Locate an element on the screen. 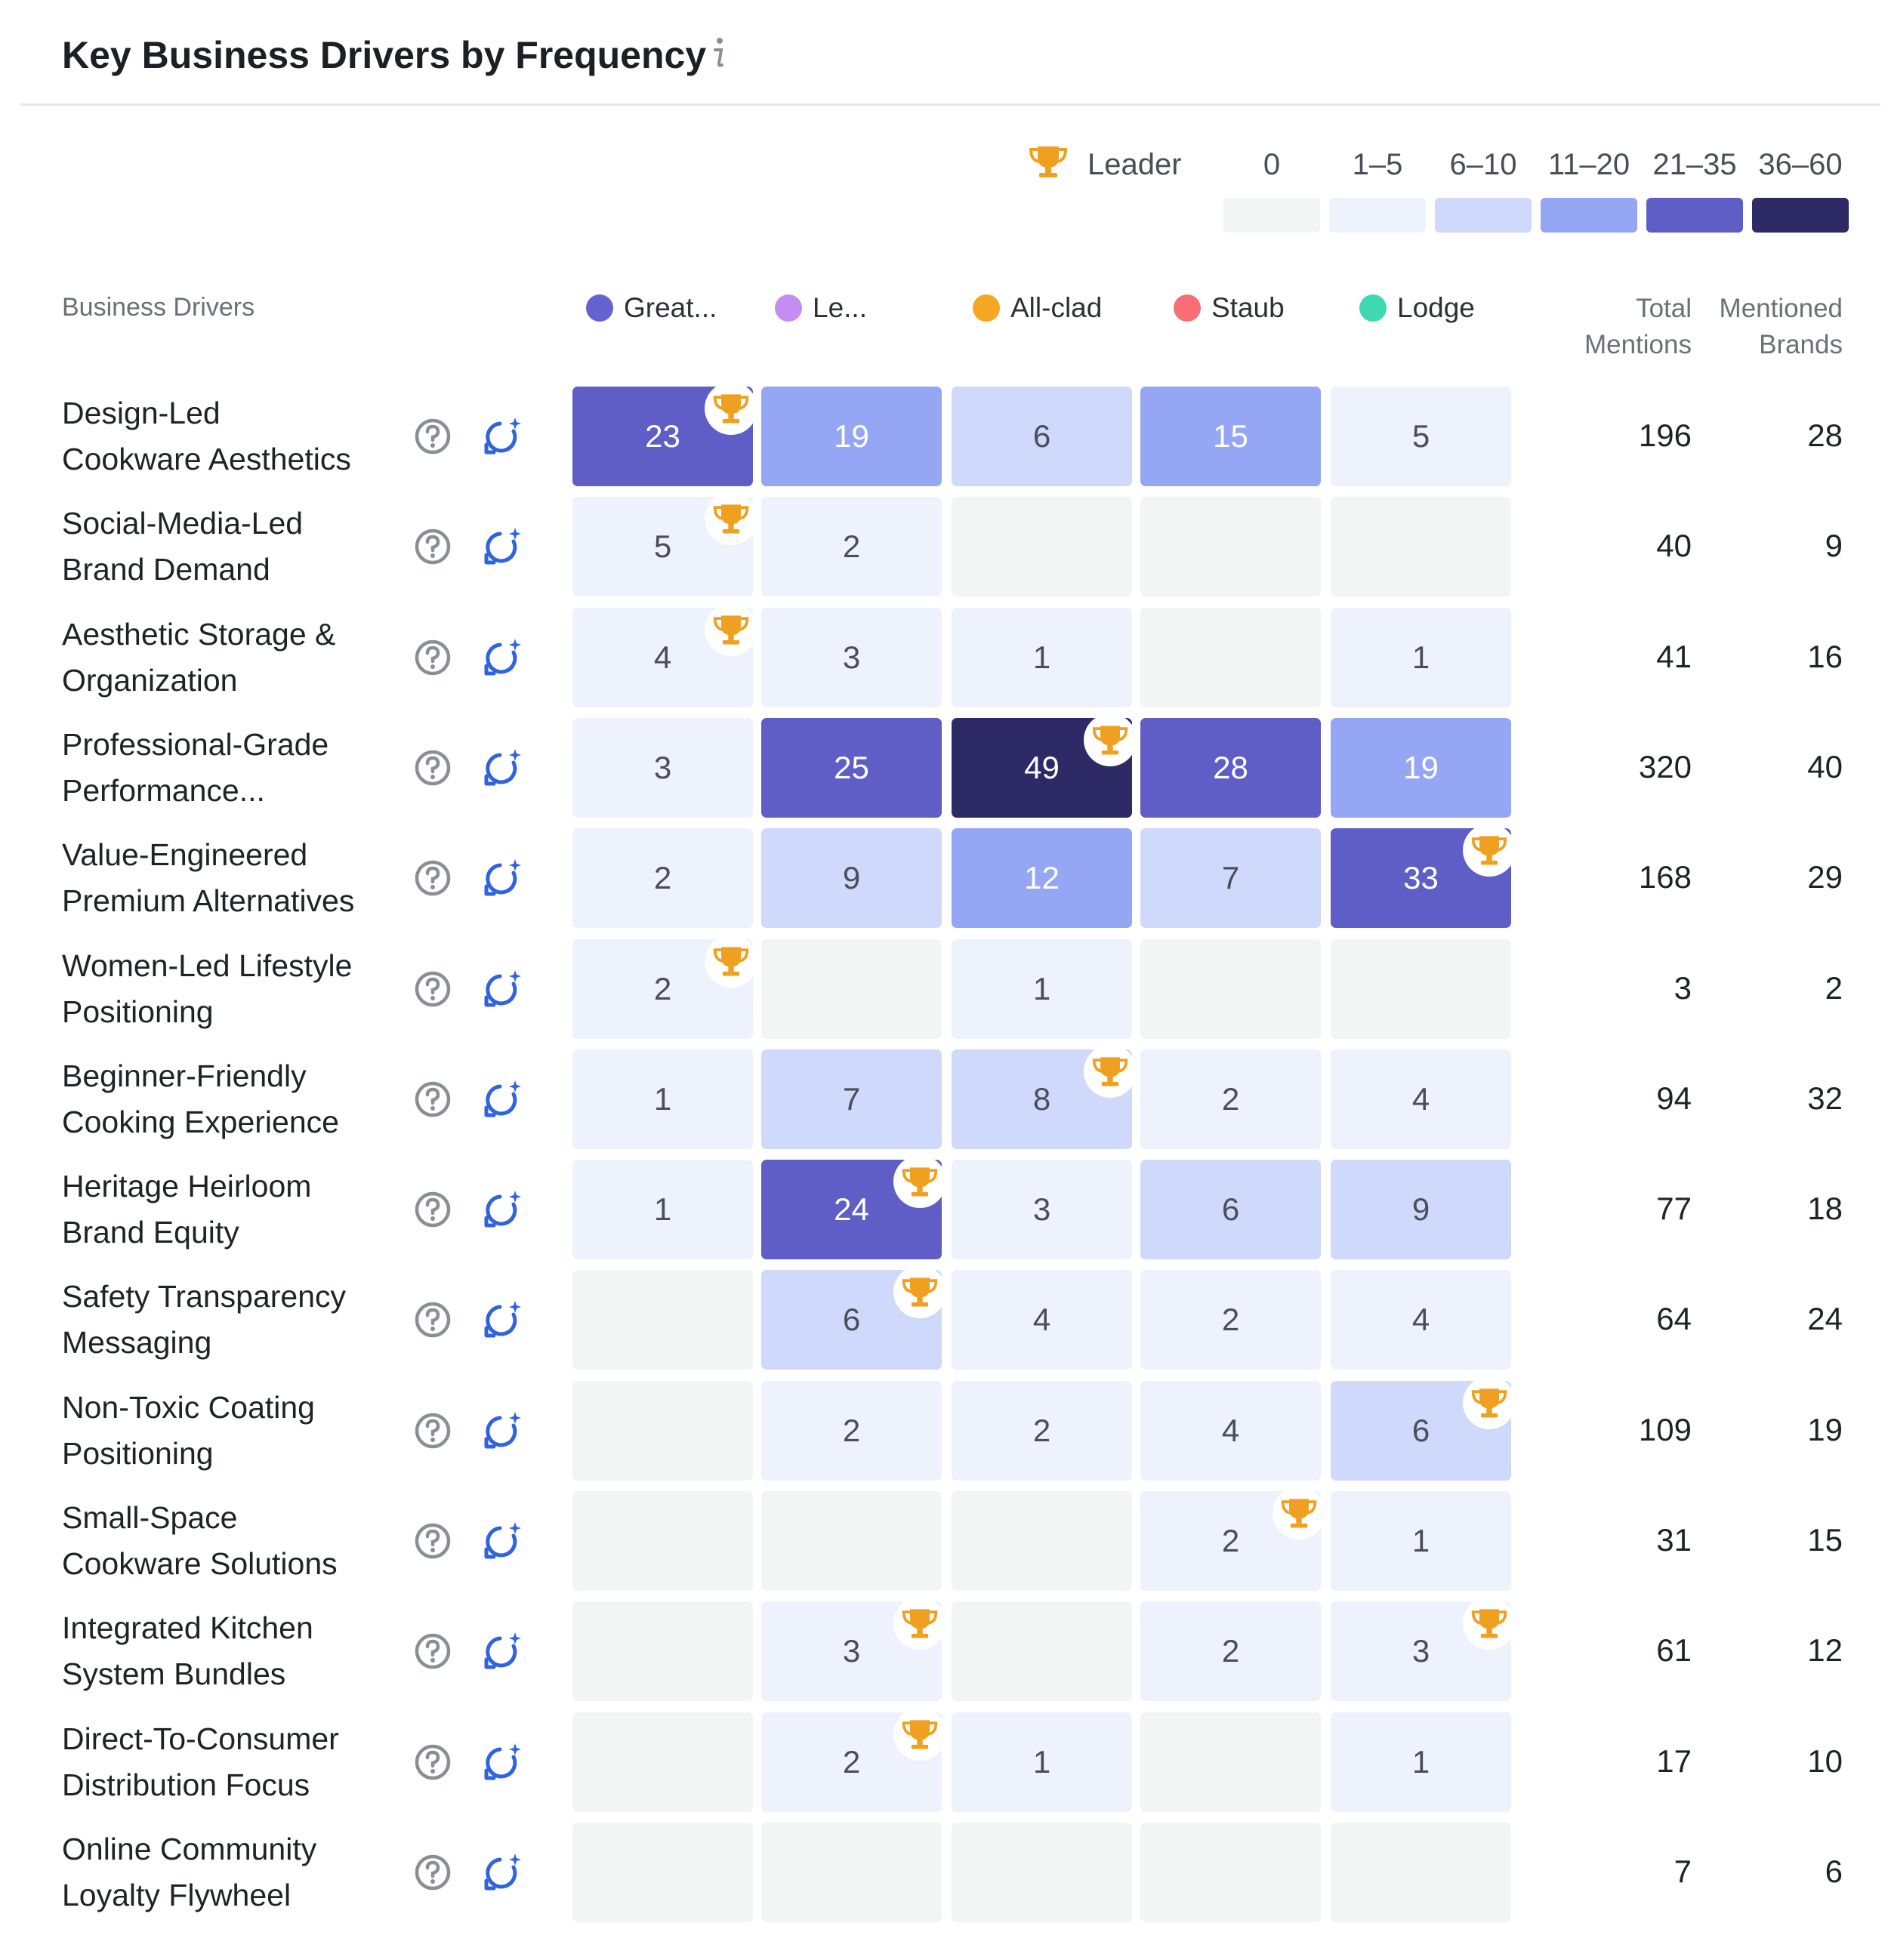 The width and height of the screenshot is (1888, 1960). heatmap-cell: 28 is located at coordinates (1230, 768).